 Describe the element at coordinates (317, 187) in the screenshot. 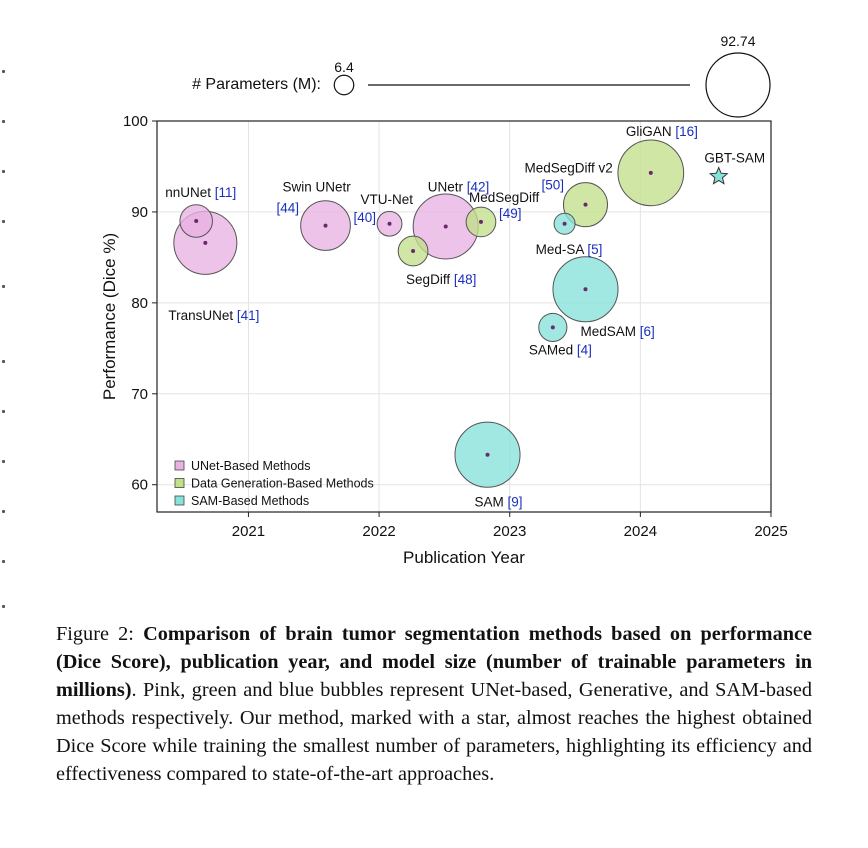

I see `point-label: Swin UNetr` at that location.